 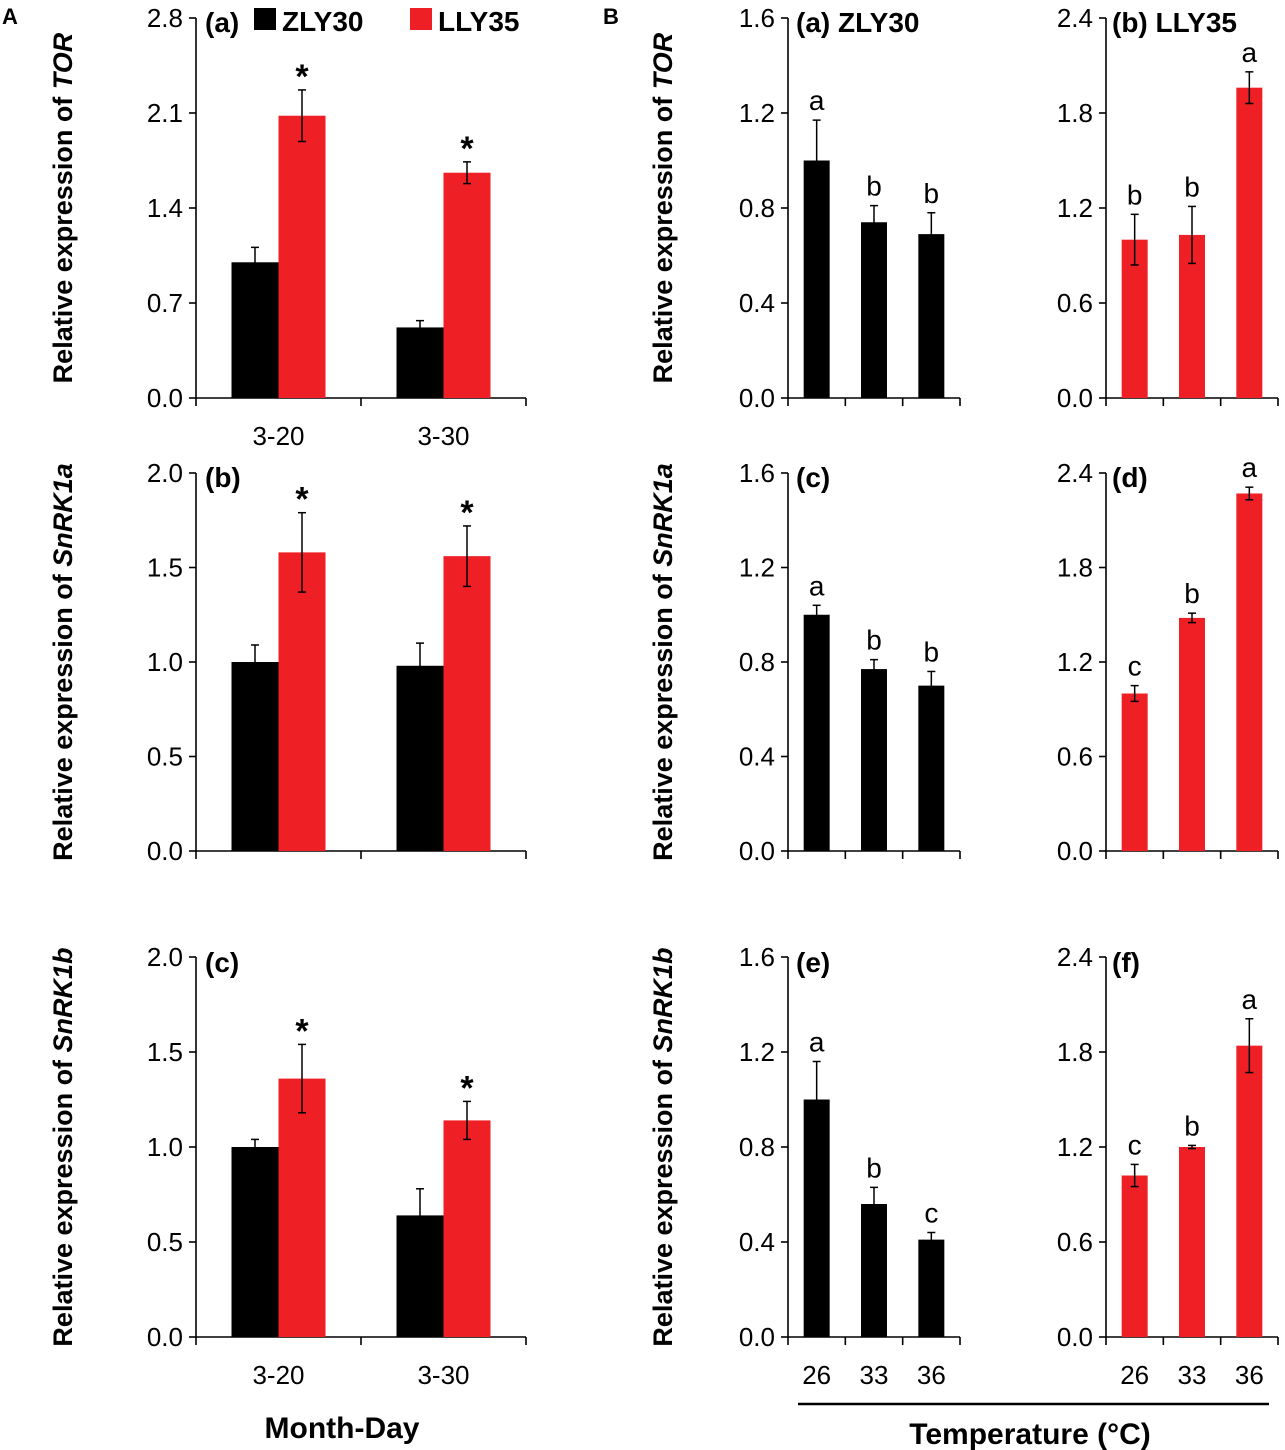 What do you see at coordinates (1126, 962) in the screenshot?
I see `panel-tag: (f)` at bounding box center [1126, 962].